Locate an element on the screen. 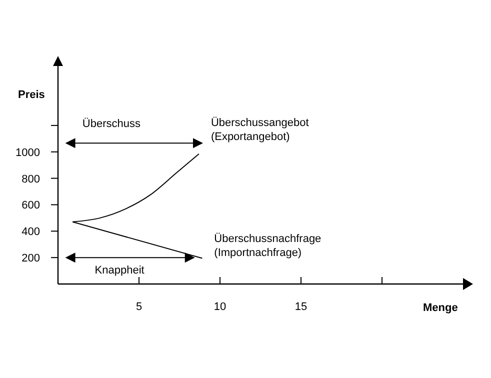 The width and height of the screenshot is (491, 378). series-label: Überschussangebot (Exportangebot) is located at coordinates (259, 129).